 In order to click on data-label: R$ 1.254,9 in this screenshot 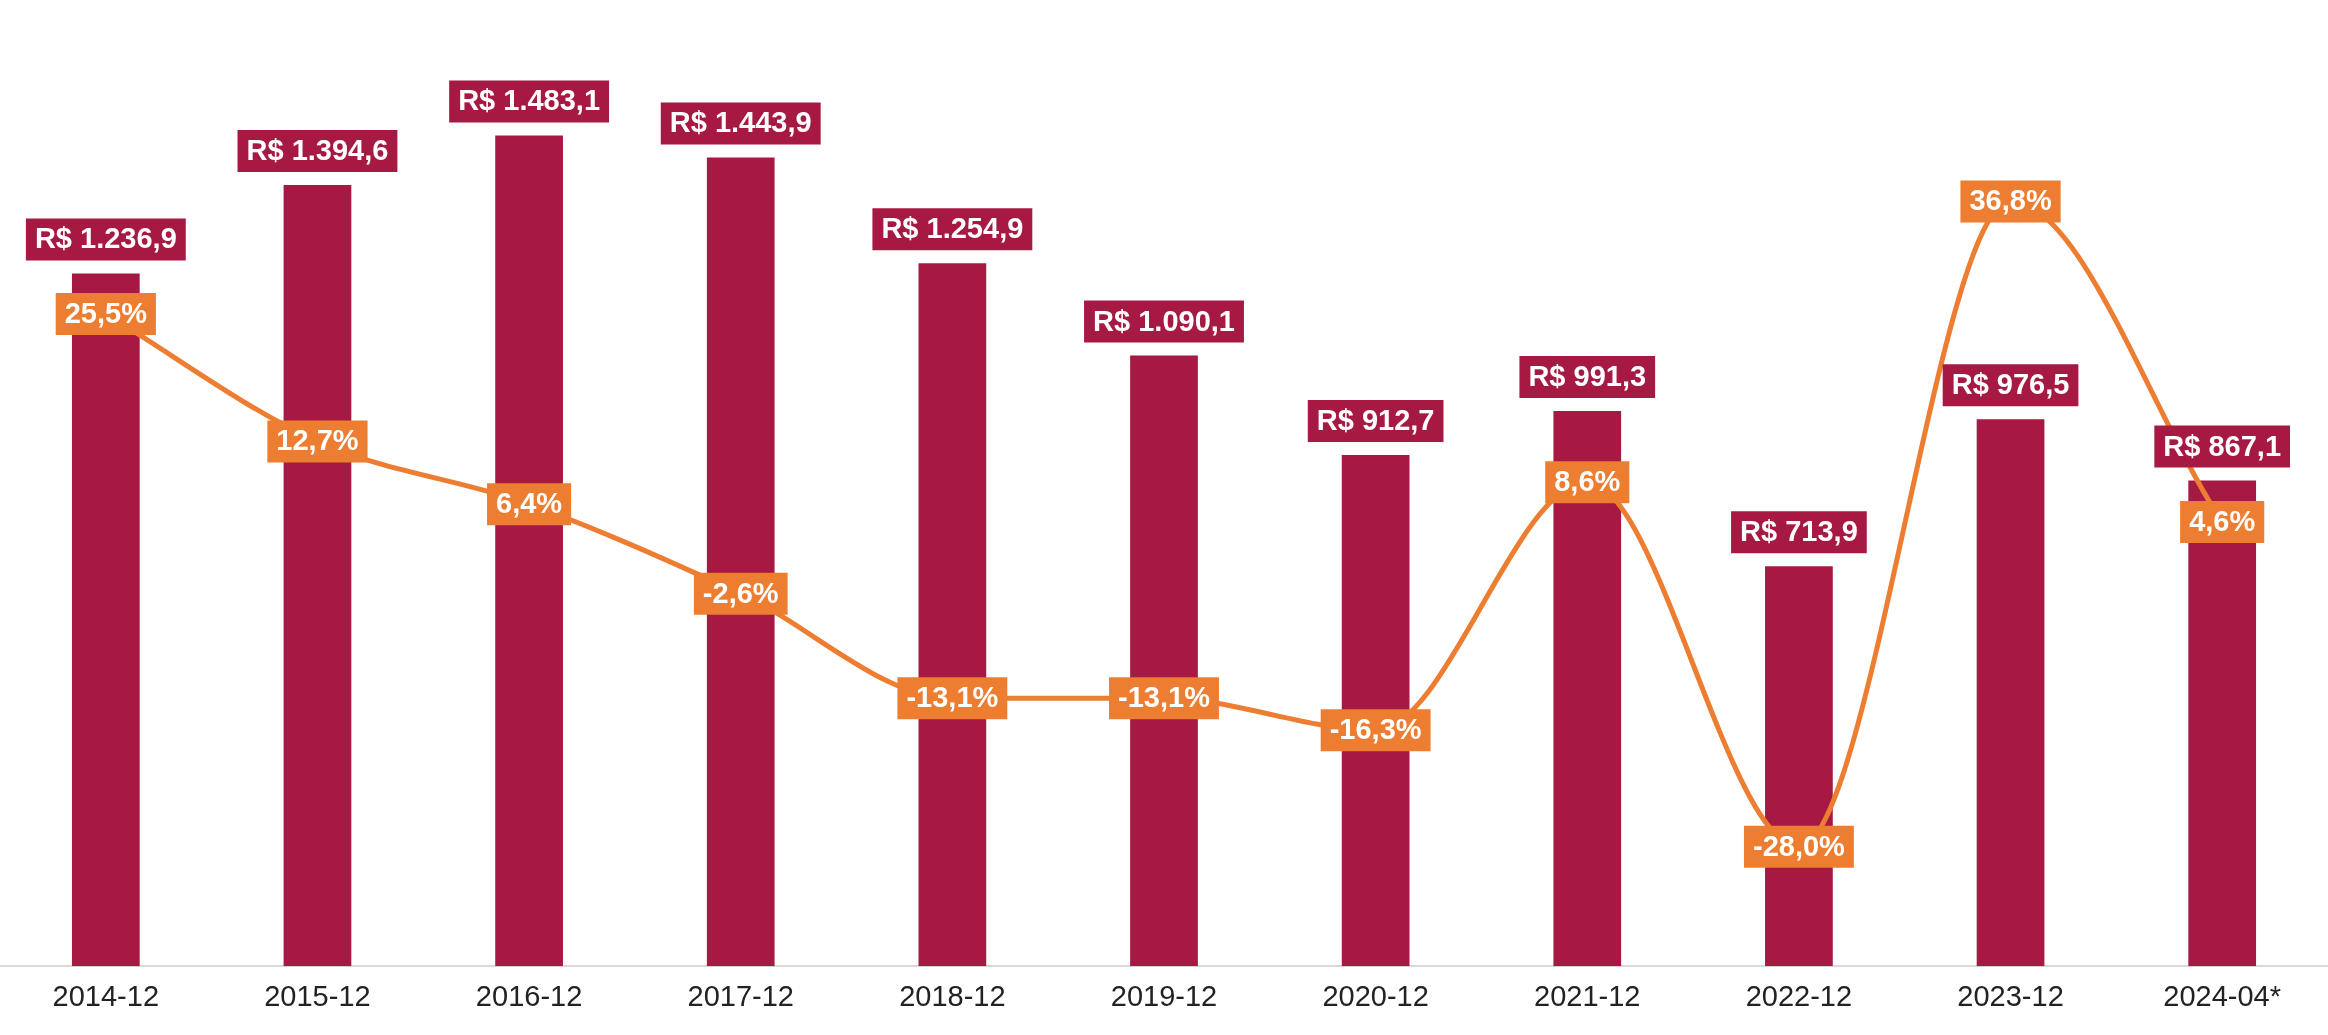, I will do `click(952, 228)`.